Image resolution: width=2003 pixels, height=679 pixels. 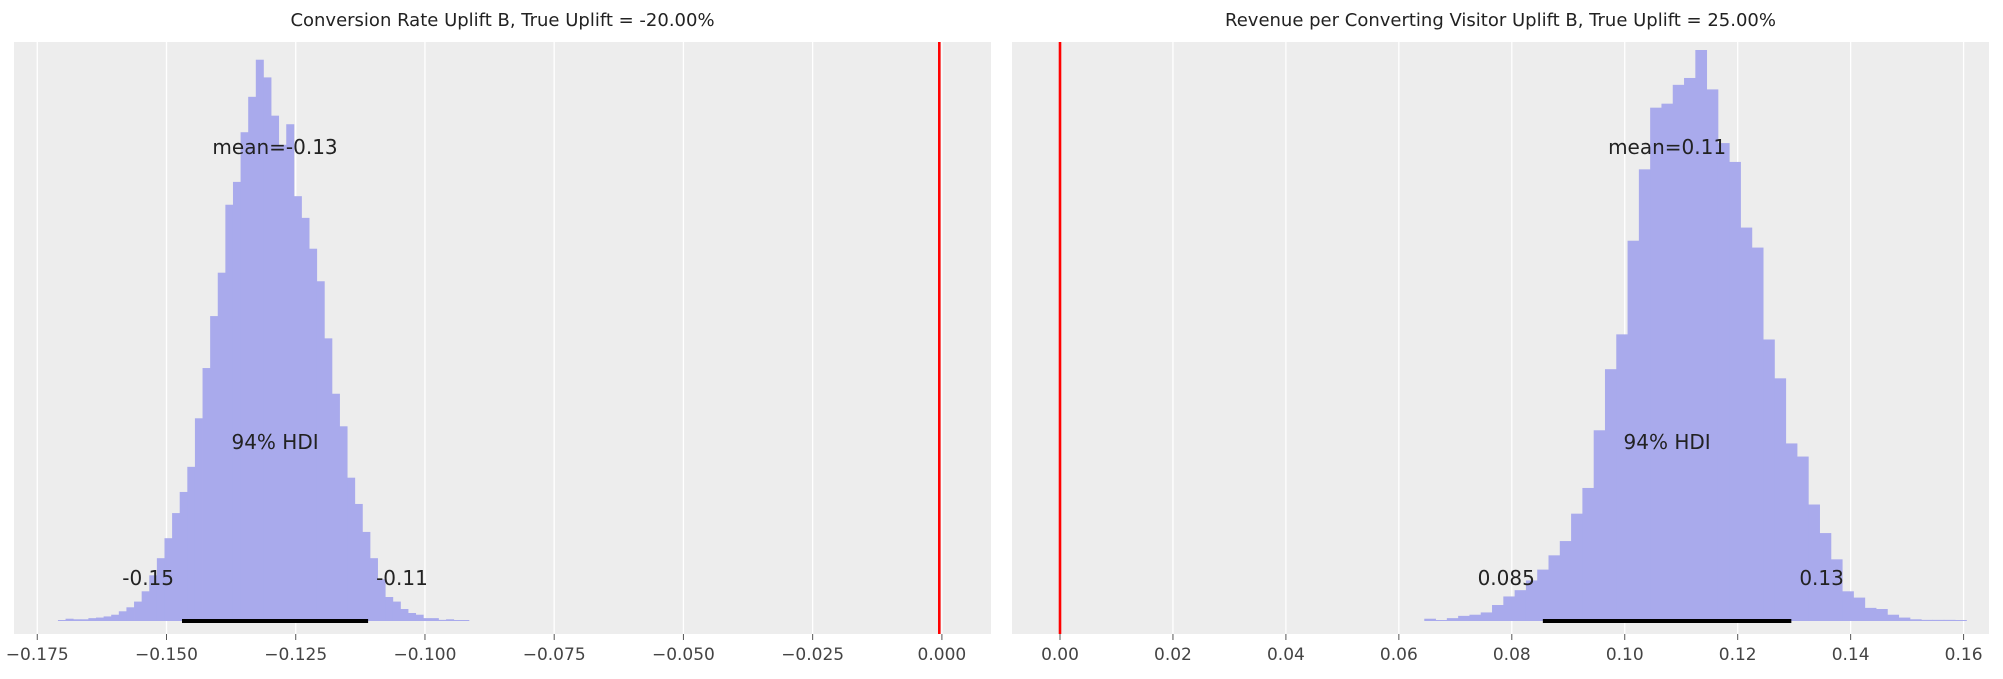 I want to click on mean-label: mean=0.11, so click(x=1667, y=147).